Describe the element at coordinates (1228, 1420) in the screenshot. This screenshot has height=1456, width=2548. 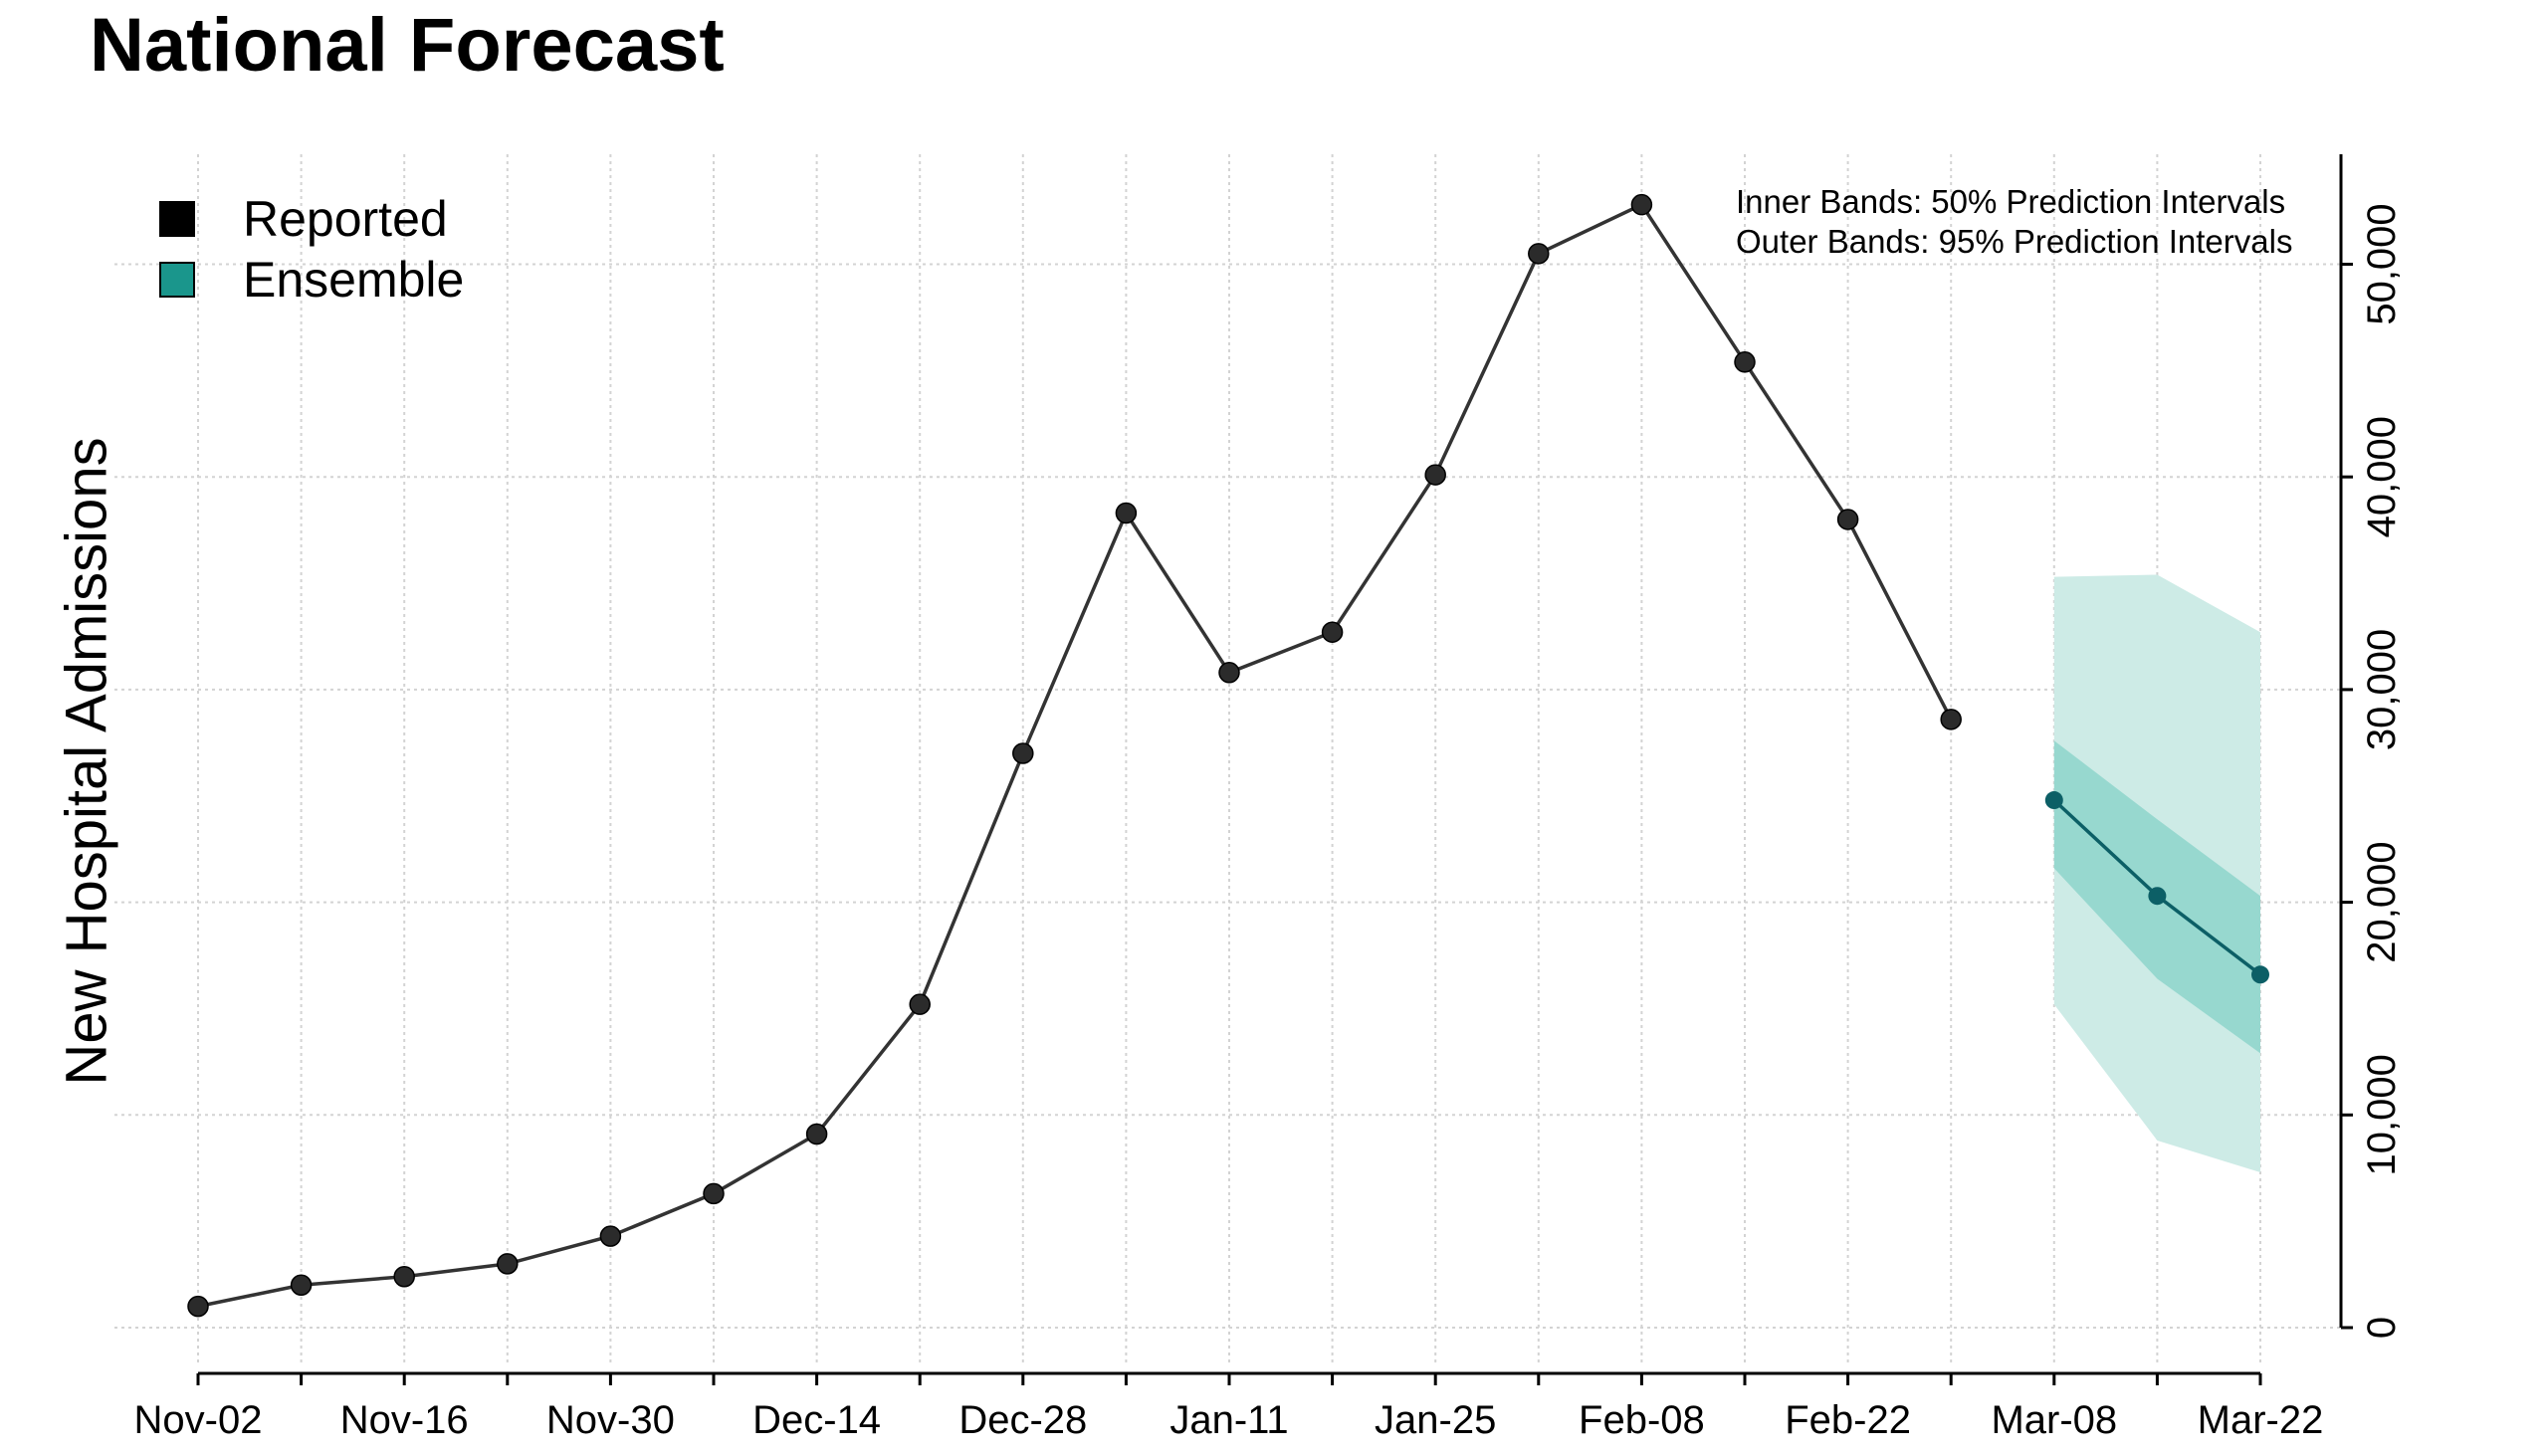
I see `x-tick-label: Jan-11` at that location.